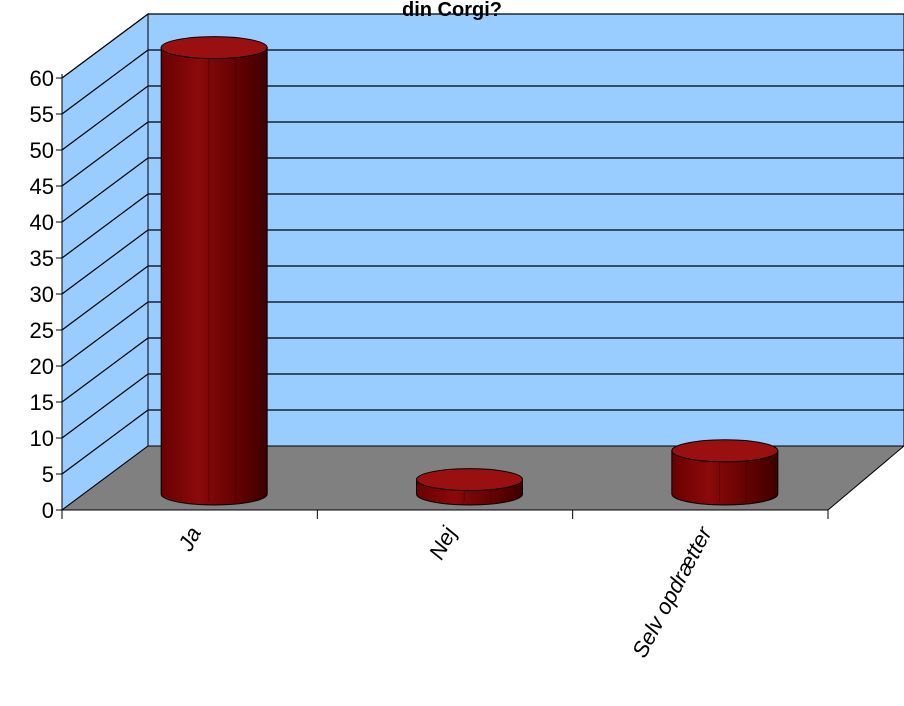 This screenshot has height=706, width=904. What do you see at coordinates (42, 330) in the screenshot?
I see `y-tick-label: 25` at bounding box center [42, 330].